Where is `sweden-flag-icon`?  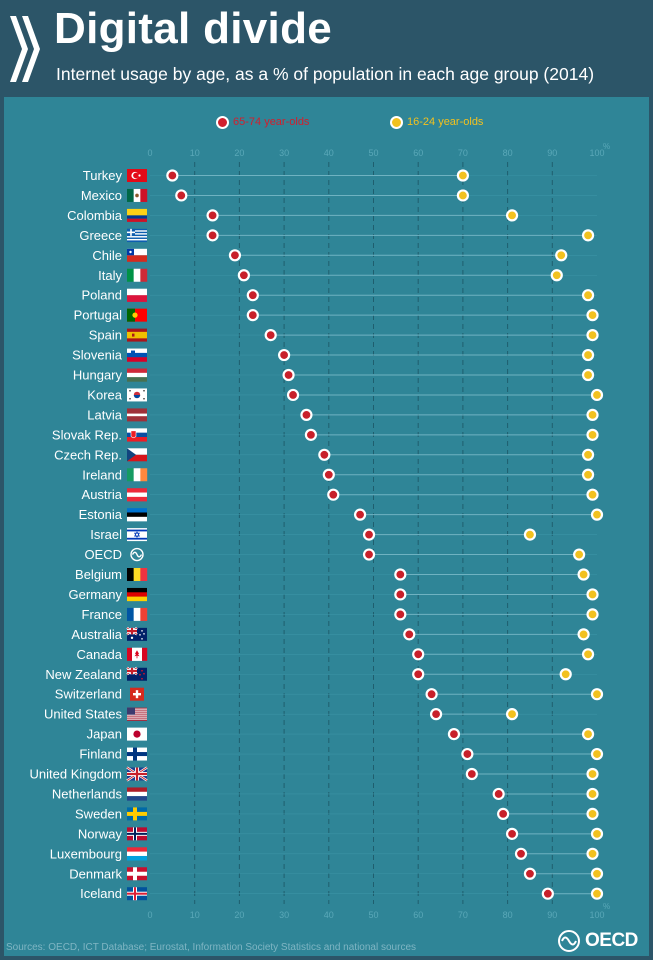
sweden-flag-icon is located at coordinates (137, 813).